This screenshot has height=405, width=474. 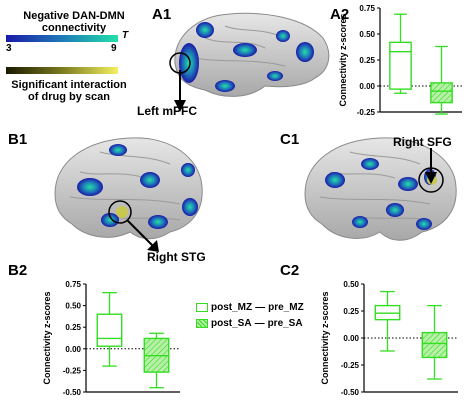 I want to click on legend-label-post-mz: post_MZ, so click(x=232, y=307).